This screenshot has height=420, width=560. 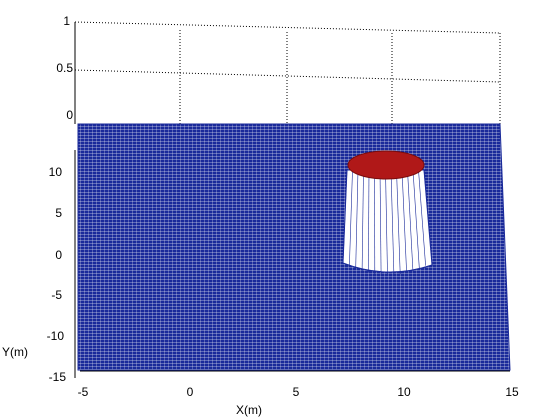 I want to click on x-tick-label: 15, so click(x=512, y=392).